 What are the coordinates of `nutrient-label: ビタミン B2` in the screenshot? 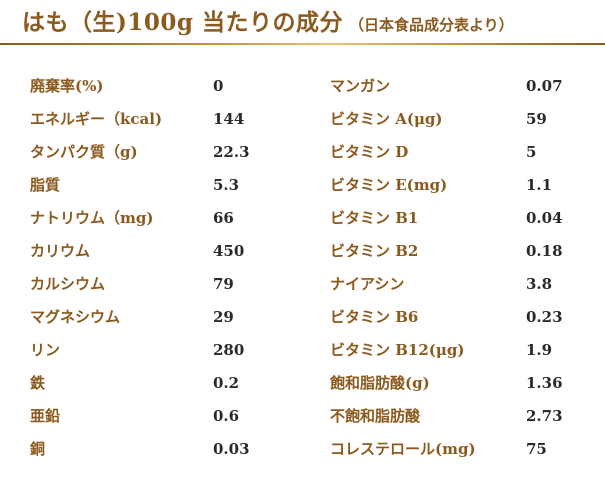 It's located at (374, 251).